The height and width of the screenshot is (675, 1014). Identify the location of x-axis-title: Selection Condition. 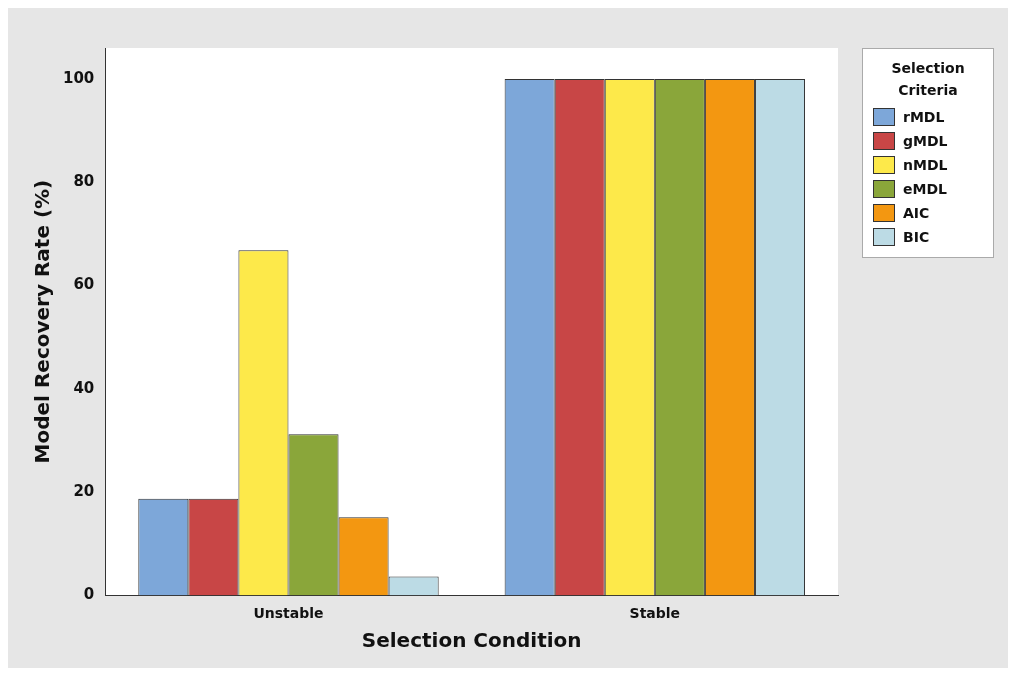
(471, 640).